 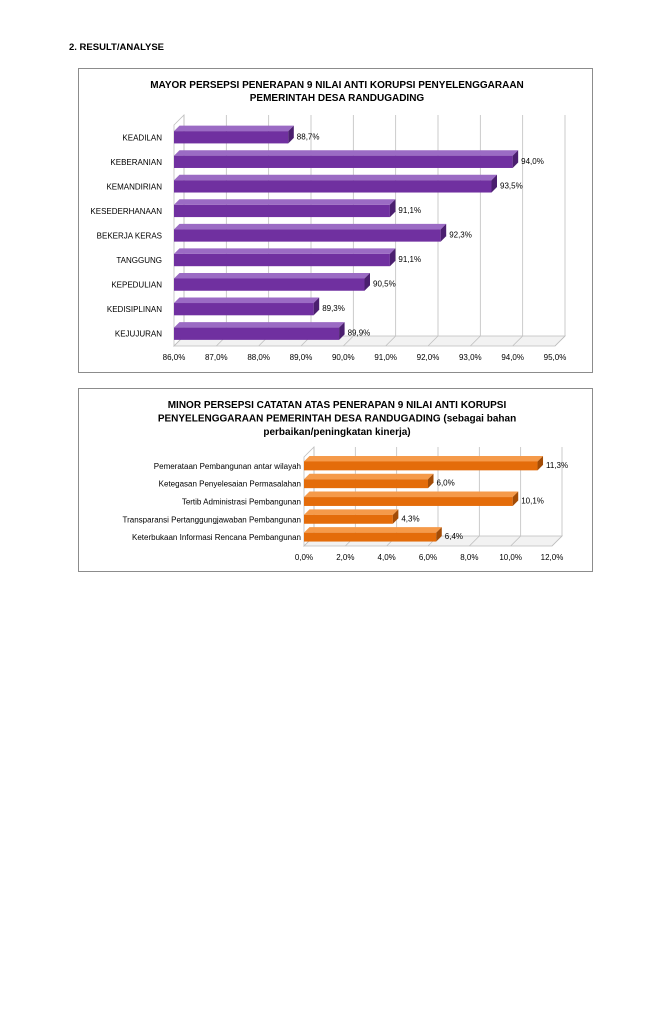 What do you see at coordinates (512, 357) in the screenshot?
I see `major-tick-label-9: 94,0%` at bounding box center [512, 357].